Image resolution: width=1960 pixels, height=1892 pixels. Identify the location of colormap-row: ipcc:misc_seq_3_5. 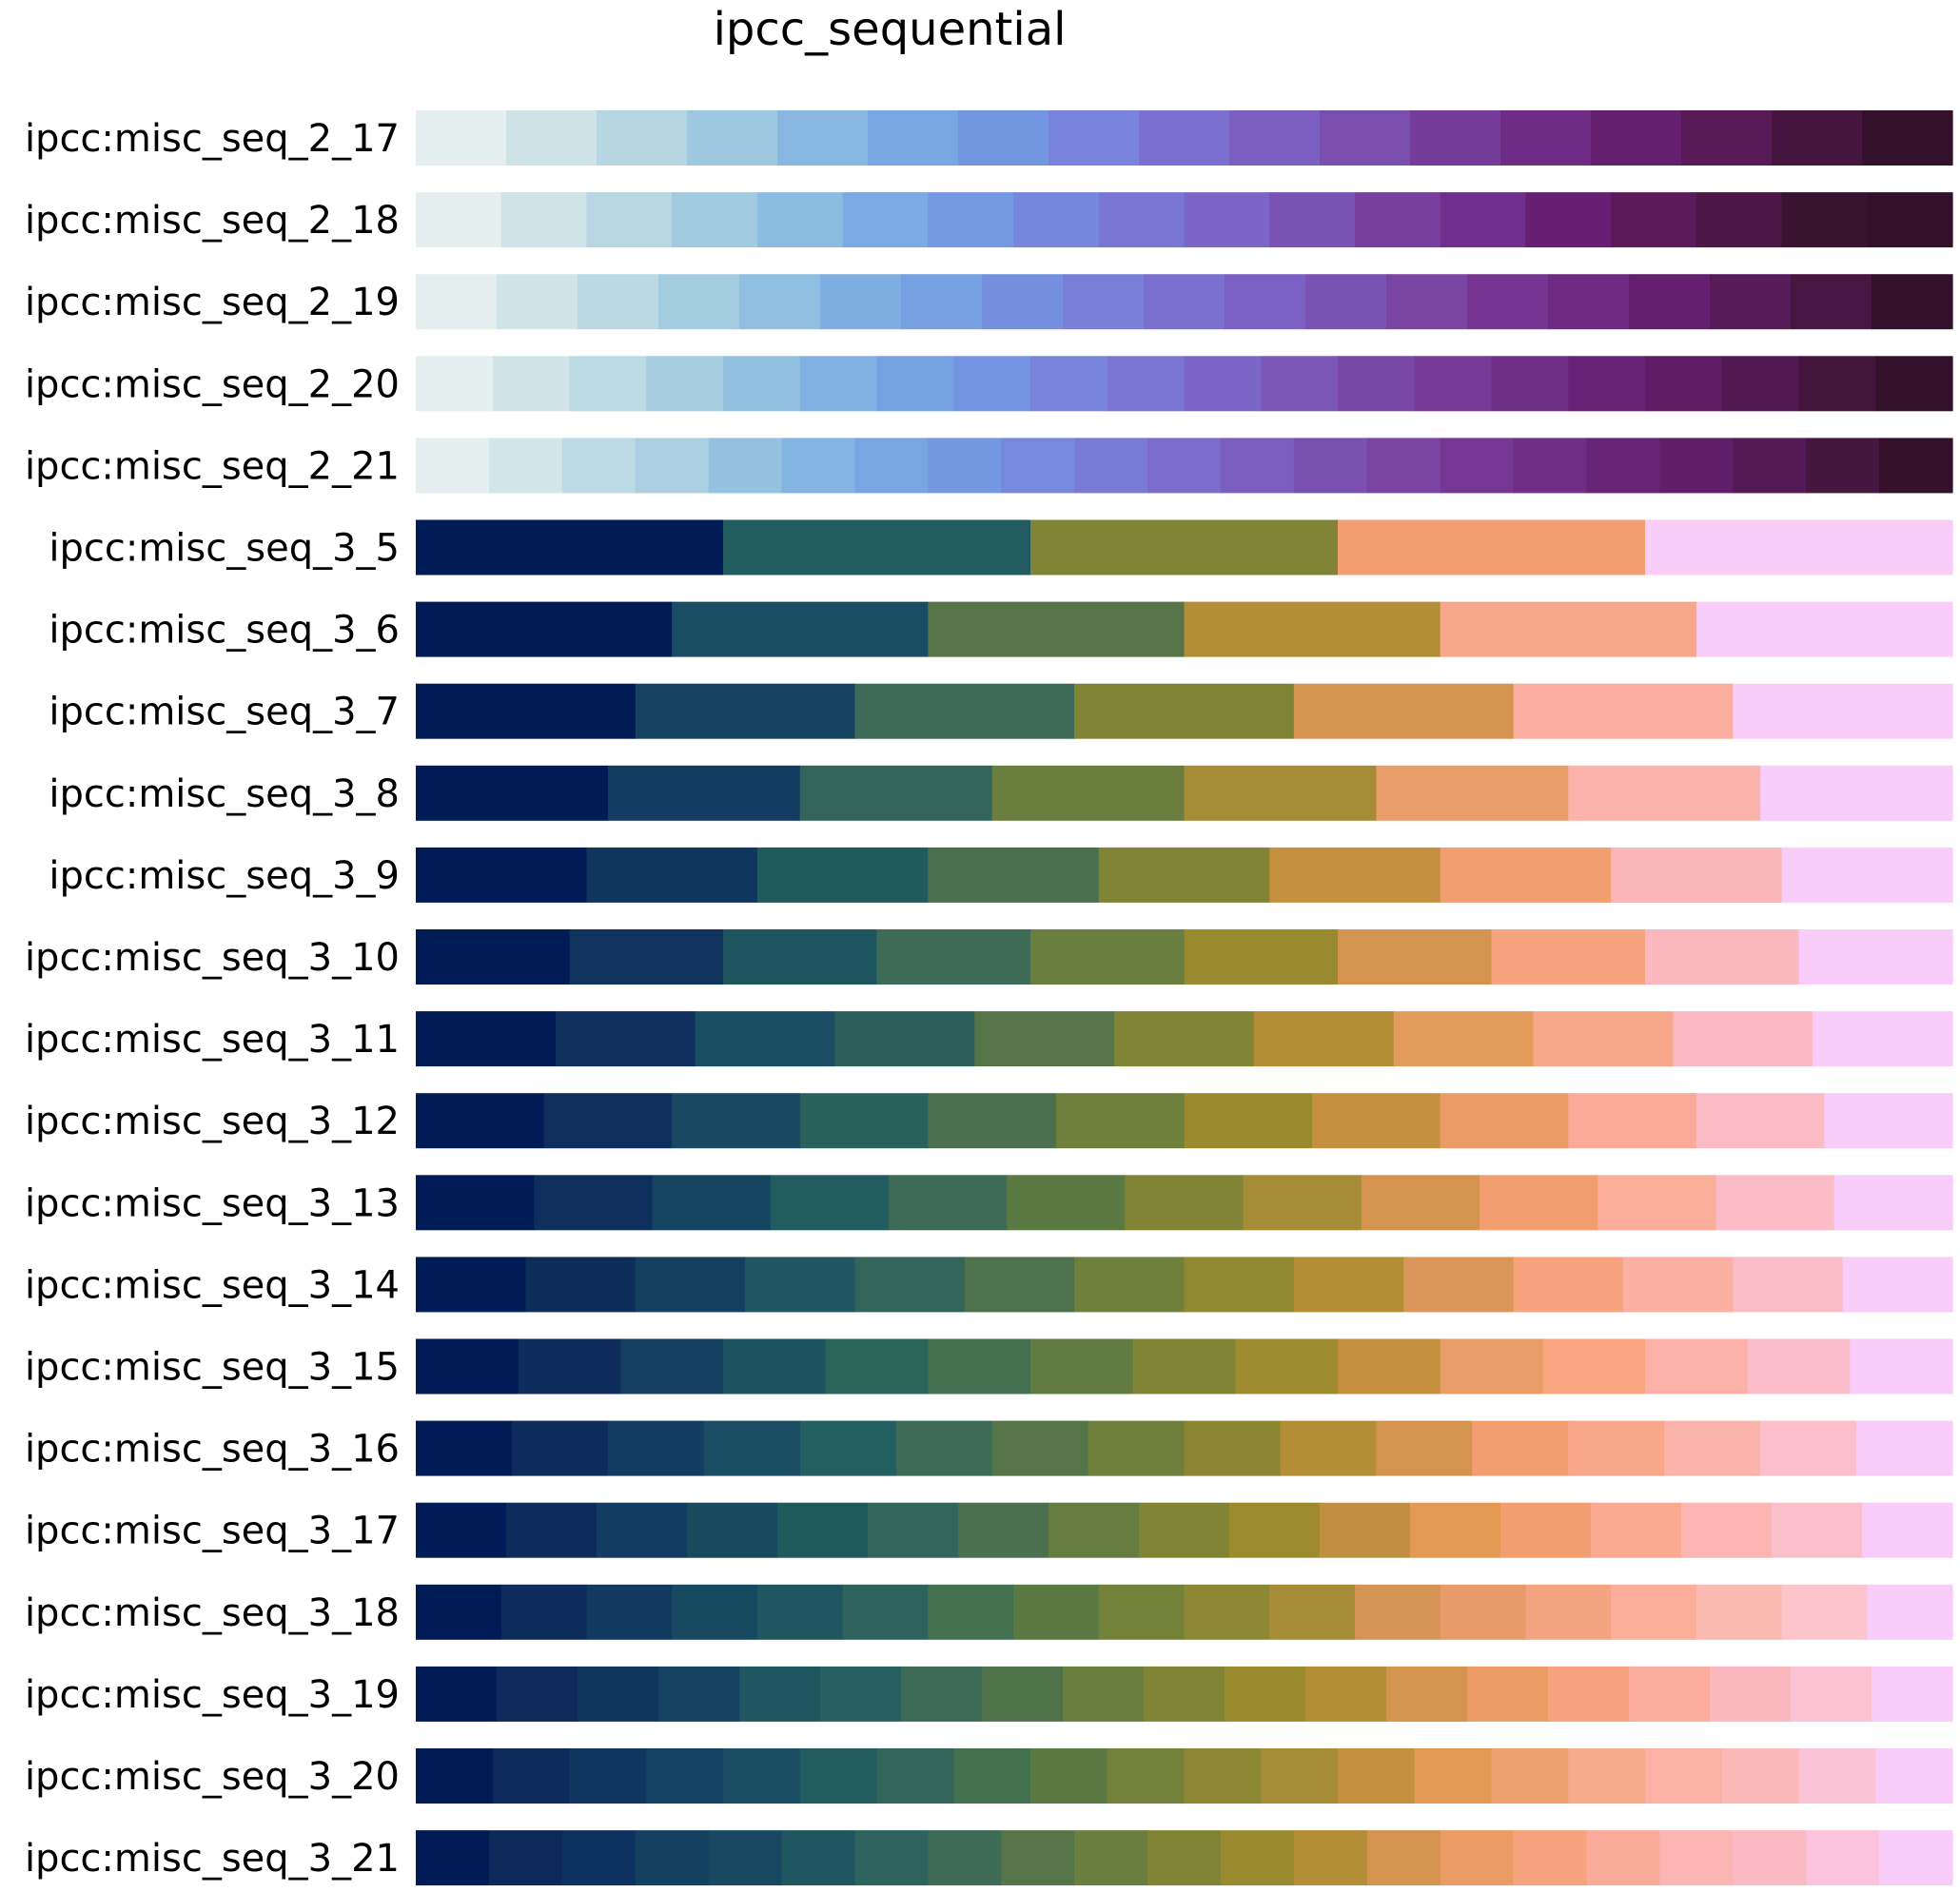
(1001, 547).